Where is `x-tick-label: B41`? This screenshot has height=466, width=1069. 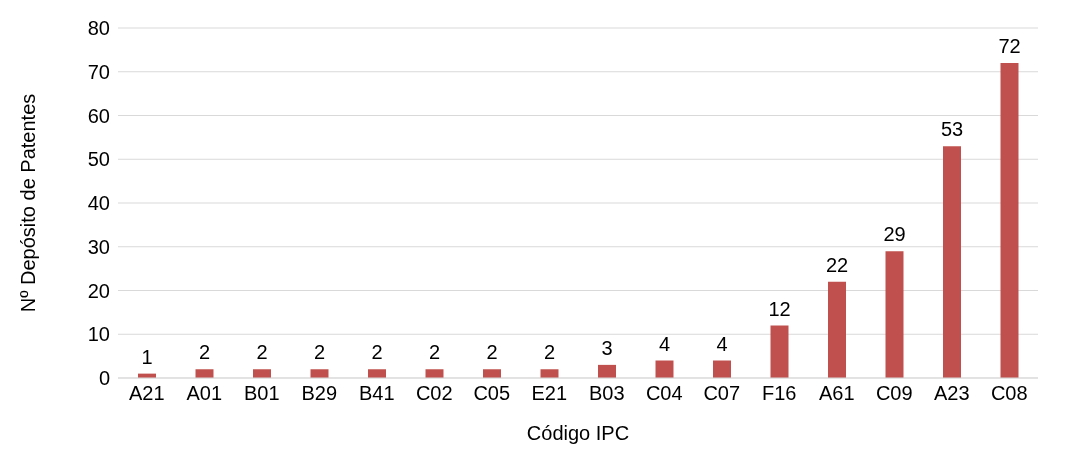 x-tick-label: B41 is located at coordinates (376, 393).